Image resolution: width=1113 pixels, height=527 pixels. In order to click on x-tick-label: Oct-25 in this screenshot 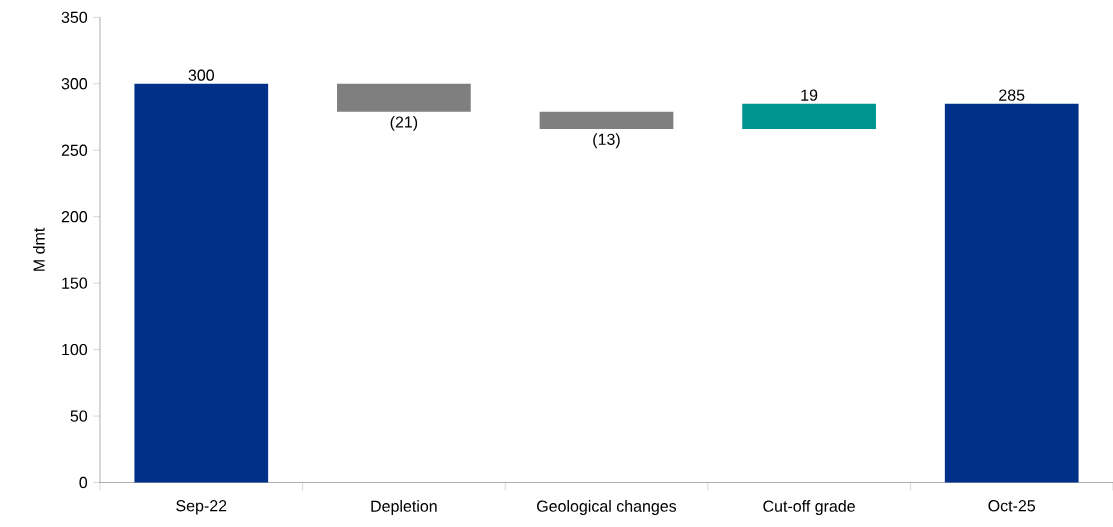, I will do `click(1012, 506)`.